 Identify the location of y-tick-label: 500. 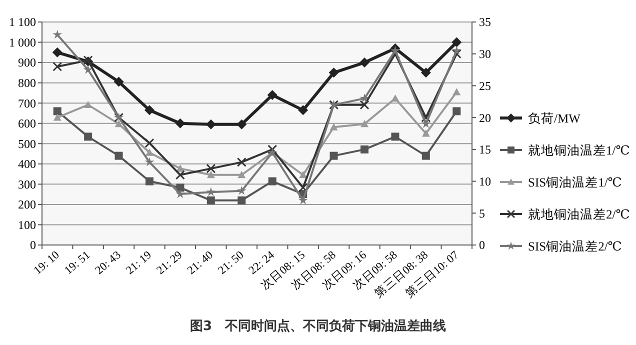
(27, 143).